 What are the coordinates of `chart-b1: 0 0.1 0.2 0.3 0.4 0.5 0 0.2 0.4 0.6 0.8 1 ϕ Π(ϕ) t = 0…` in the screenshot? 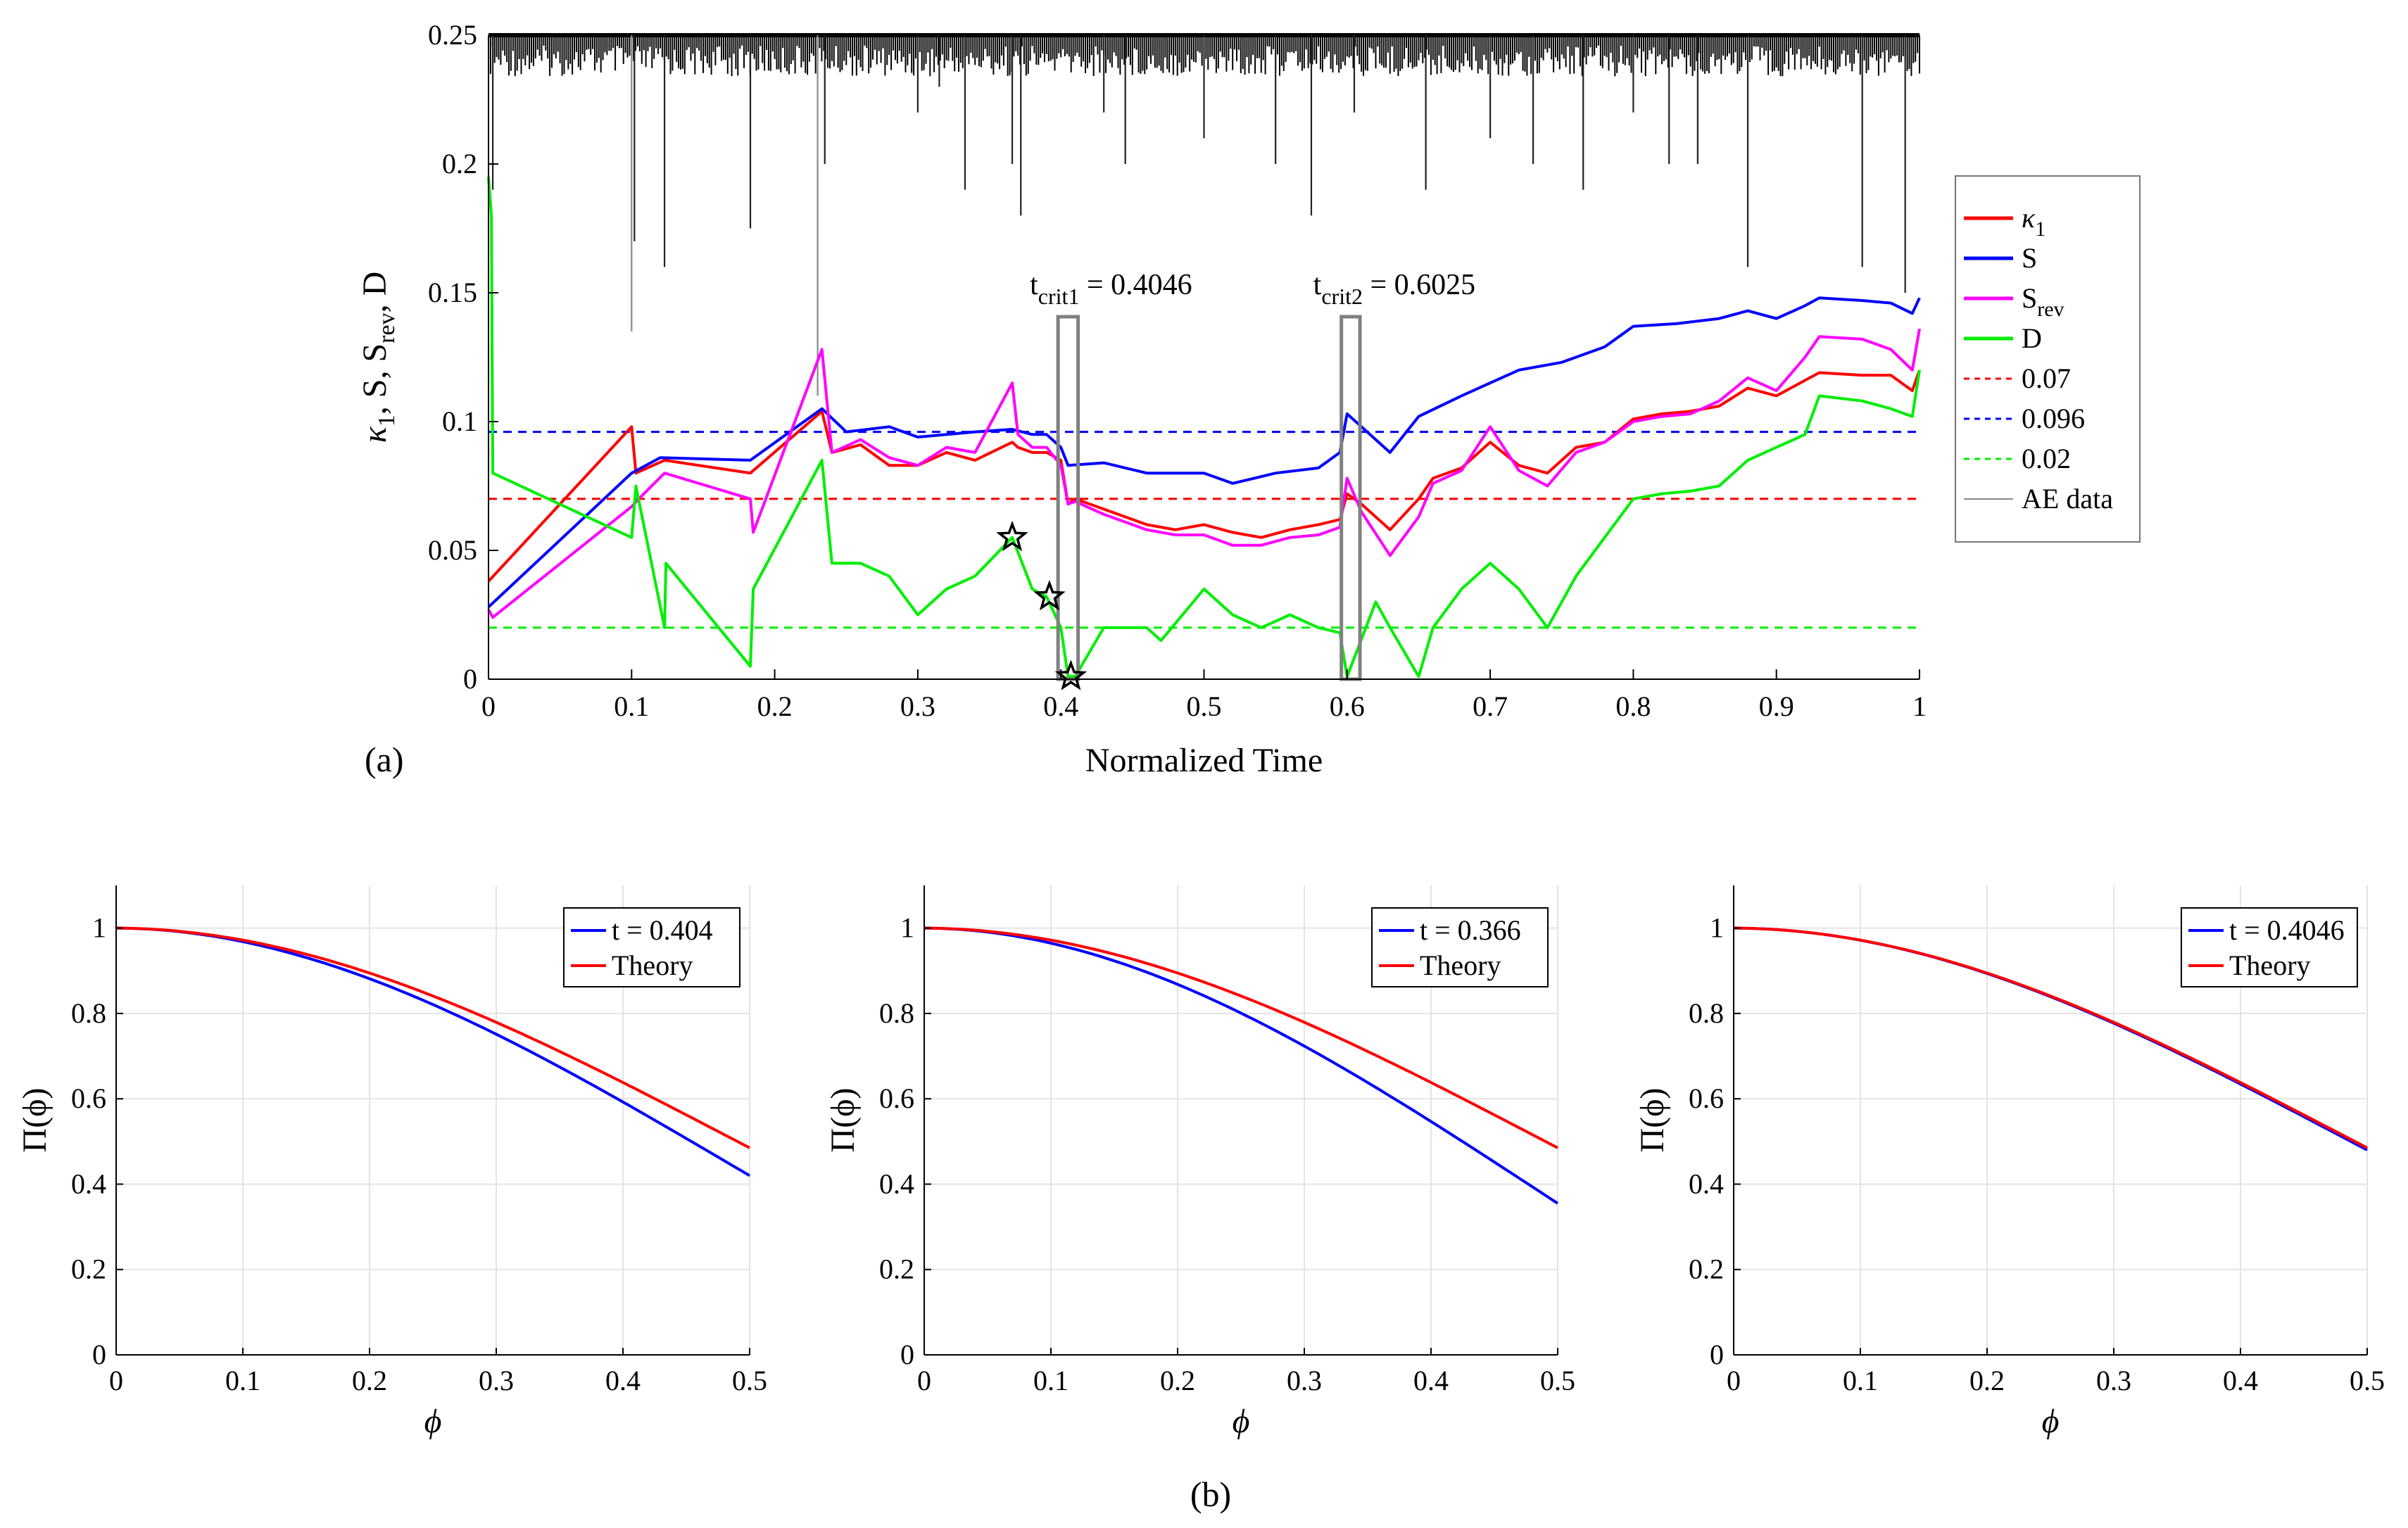 It's located at (391, 1162).